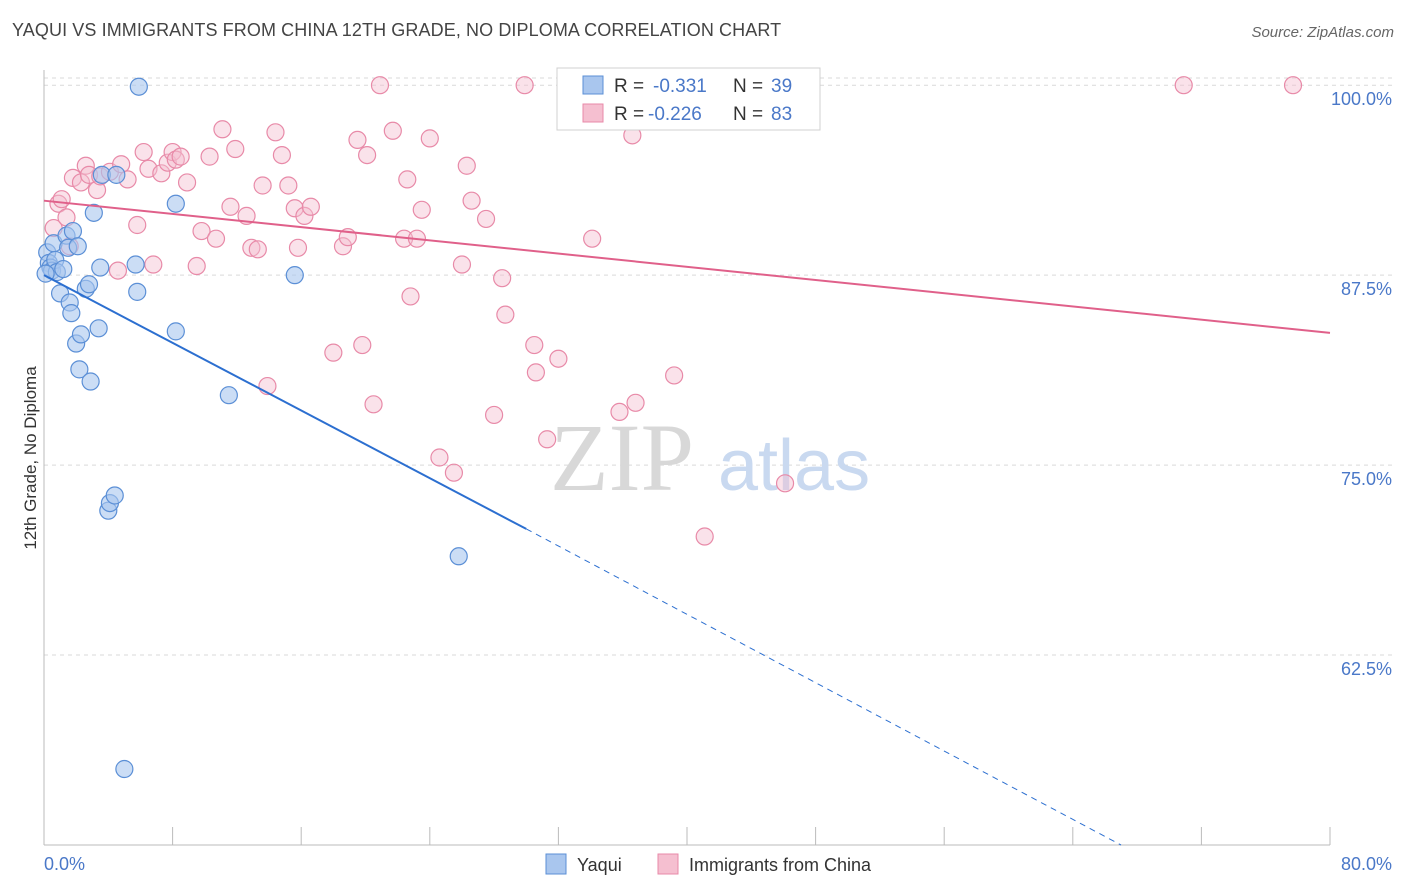 This screenshot has width=1406, height=892. I want to click on source-label: Source: ZipAtlas.com, so click(1322, 32).